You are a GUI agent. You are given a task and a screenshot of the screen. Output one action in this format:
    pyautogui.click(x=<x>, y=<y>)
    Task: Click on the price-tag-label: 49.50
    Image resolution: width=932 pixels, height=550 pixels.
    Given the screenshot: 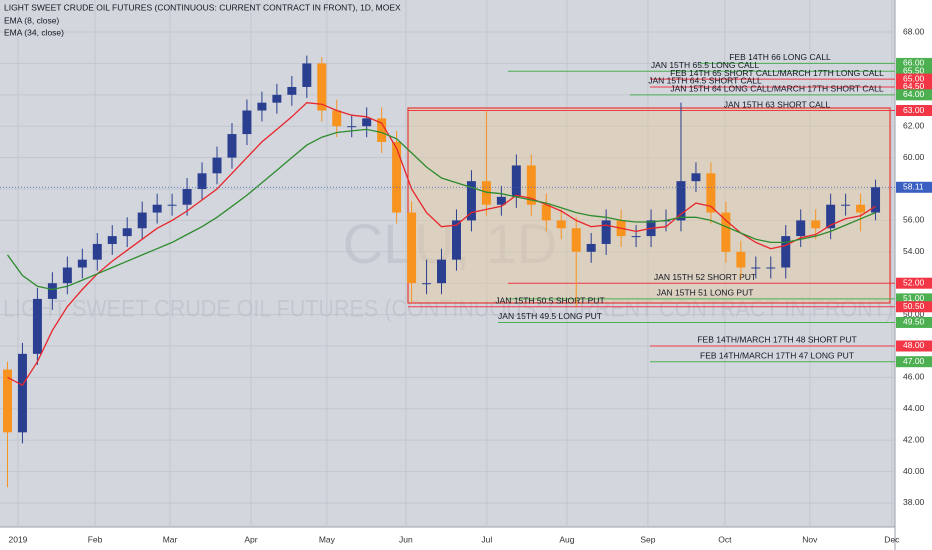 What is the action you would take?
    pyautogui.click(x=914, y=322)
    